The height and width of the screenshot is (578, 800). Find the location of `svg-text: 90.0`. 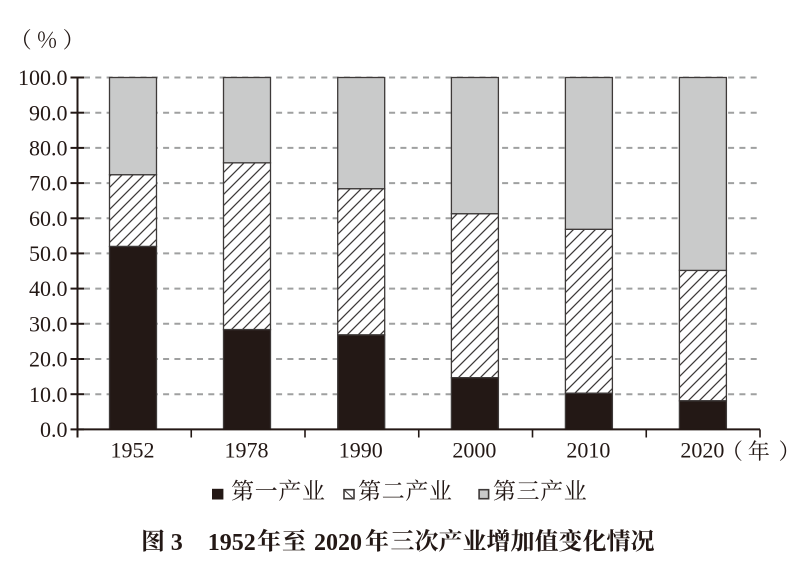

svg-text: 90.0 is located at coordinates (48, 112).